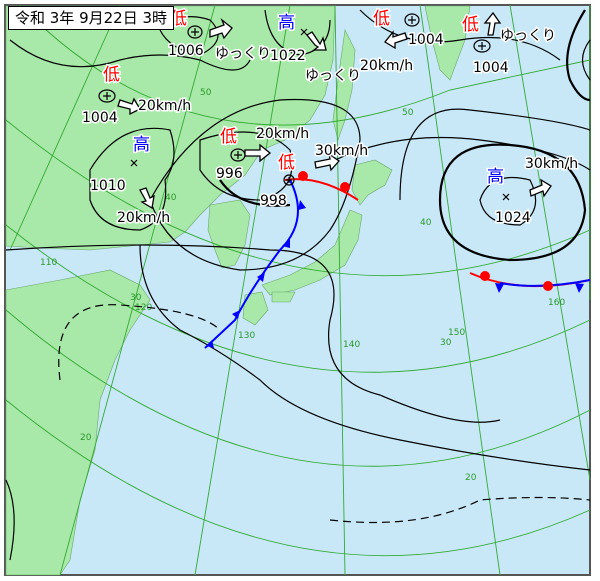 The image size is (600, 581). I want to click on lon-label: 150, so click(456, 333).